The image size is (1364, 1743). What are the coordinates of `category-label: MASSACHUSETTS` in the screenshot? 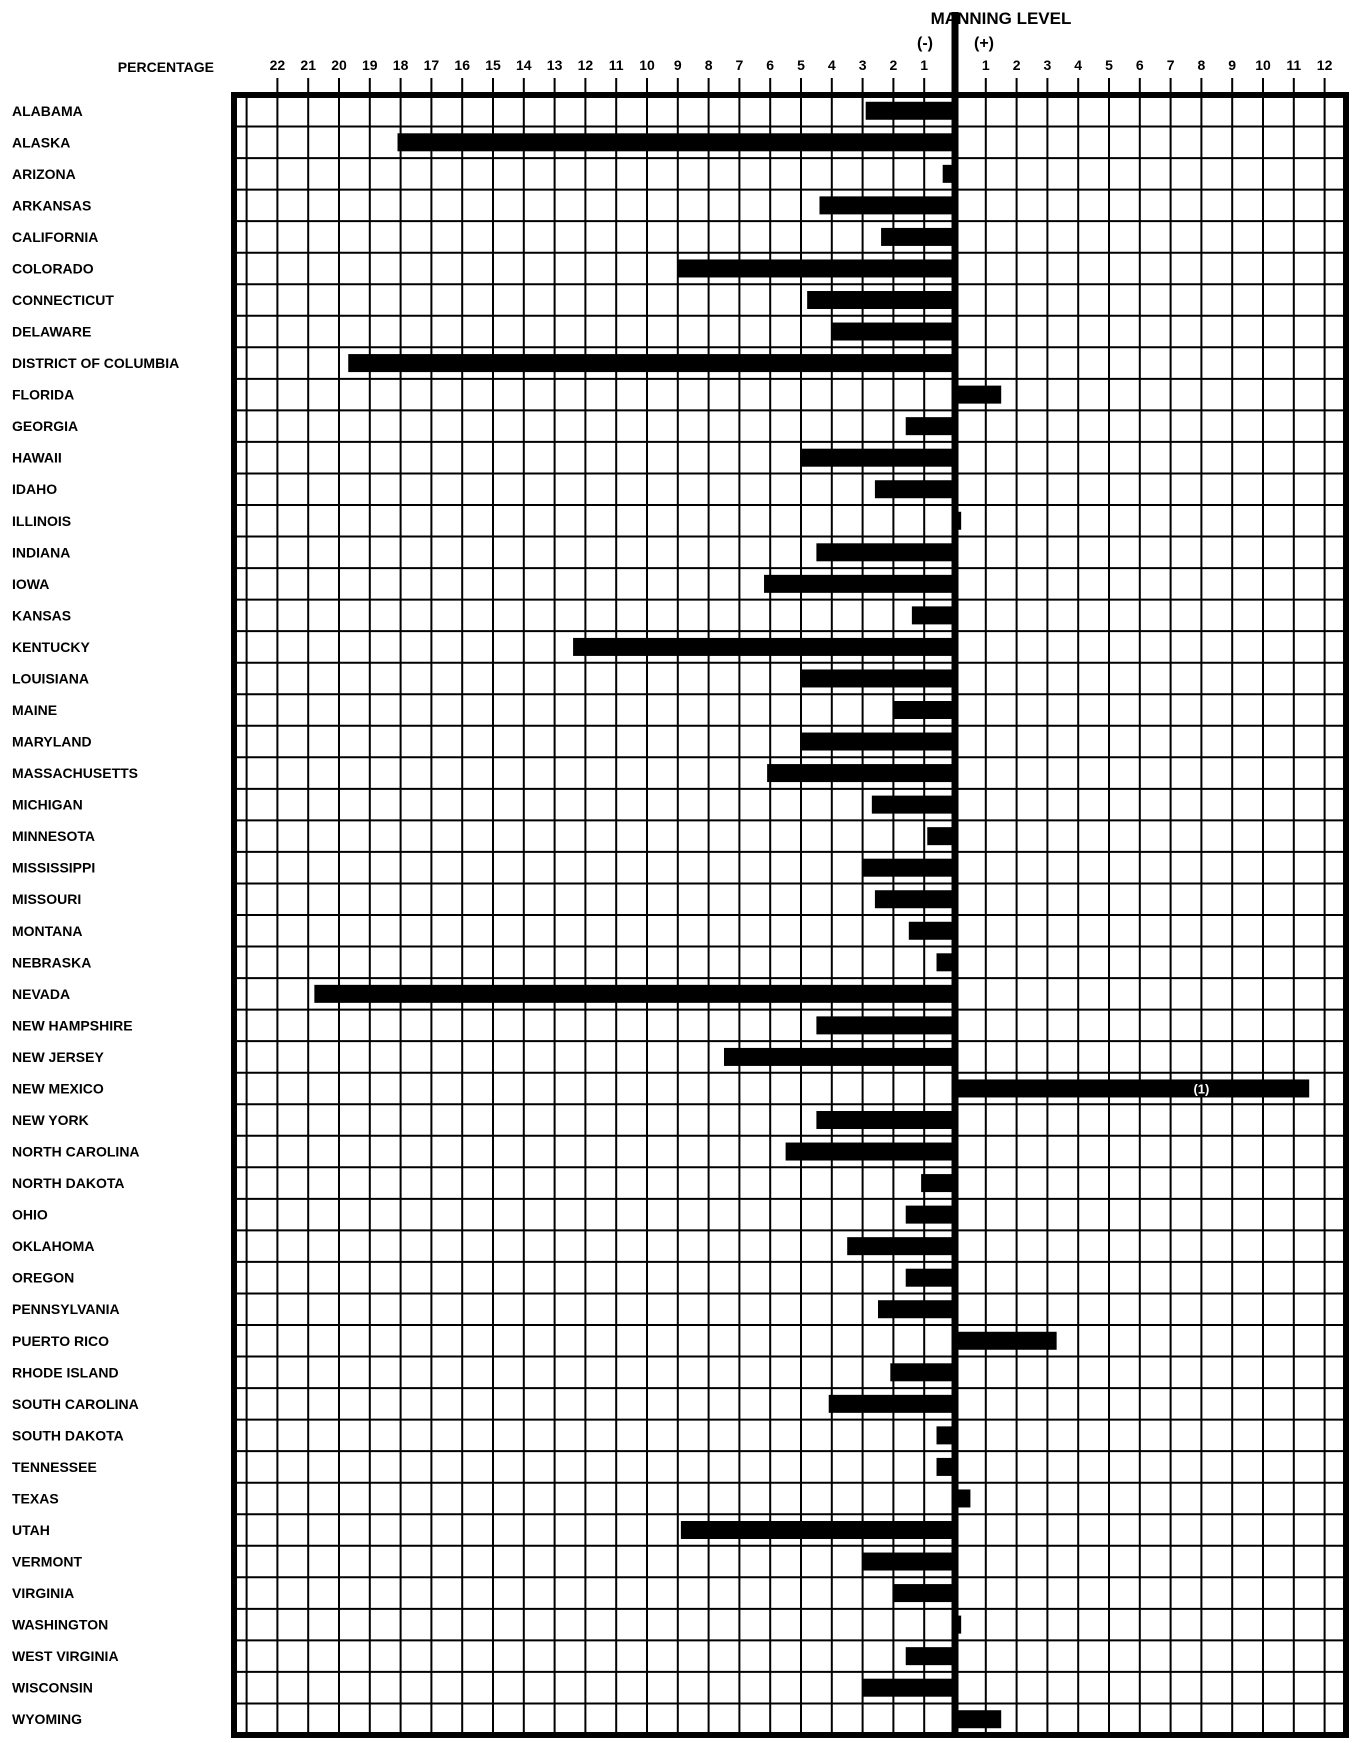 It's located at (75, 773).